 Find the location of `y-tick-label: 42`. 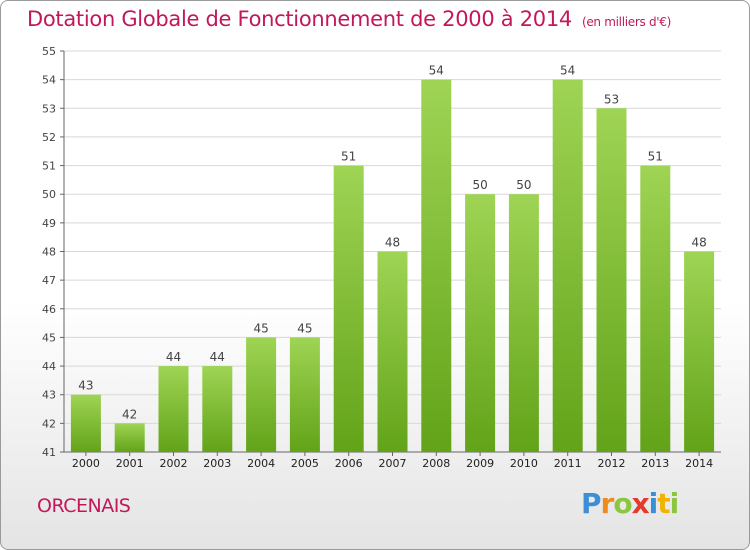

y-tick-label: 42 is located at coordinates (49, 423).